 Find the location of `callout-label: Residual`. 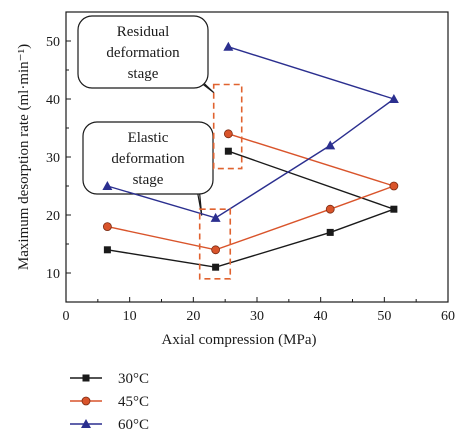

callout-label: Residual is located at coordinates (143, 32).